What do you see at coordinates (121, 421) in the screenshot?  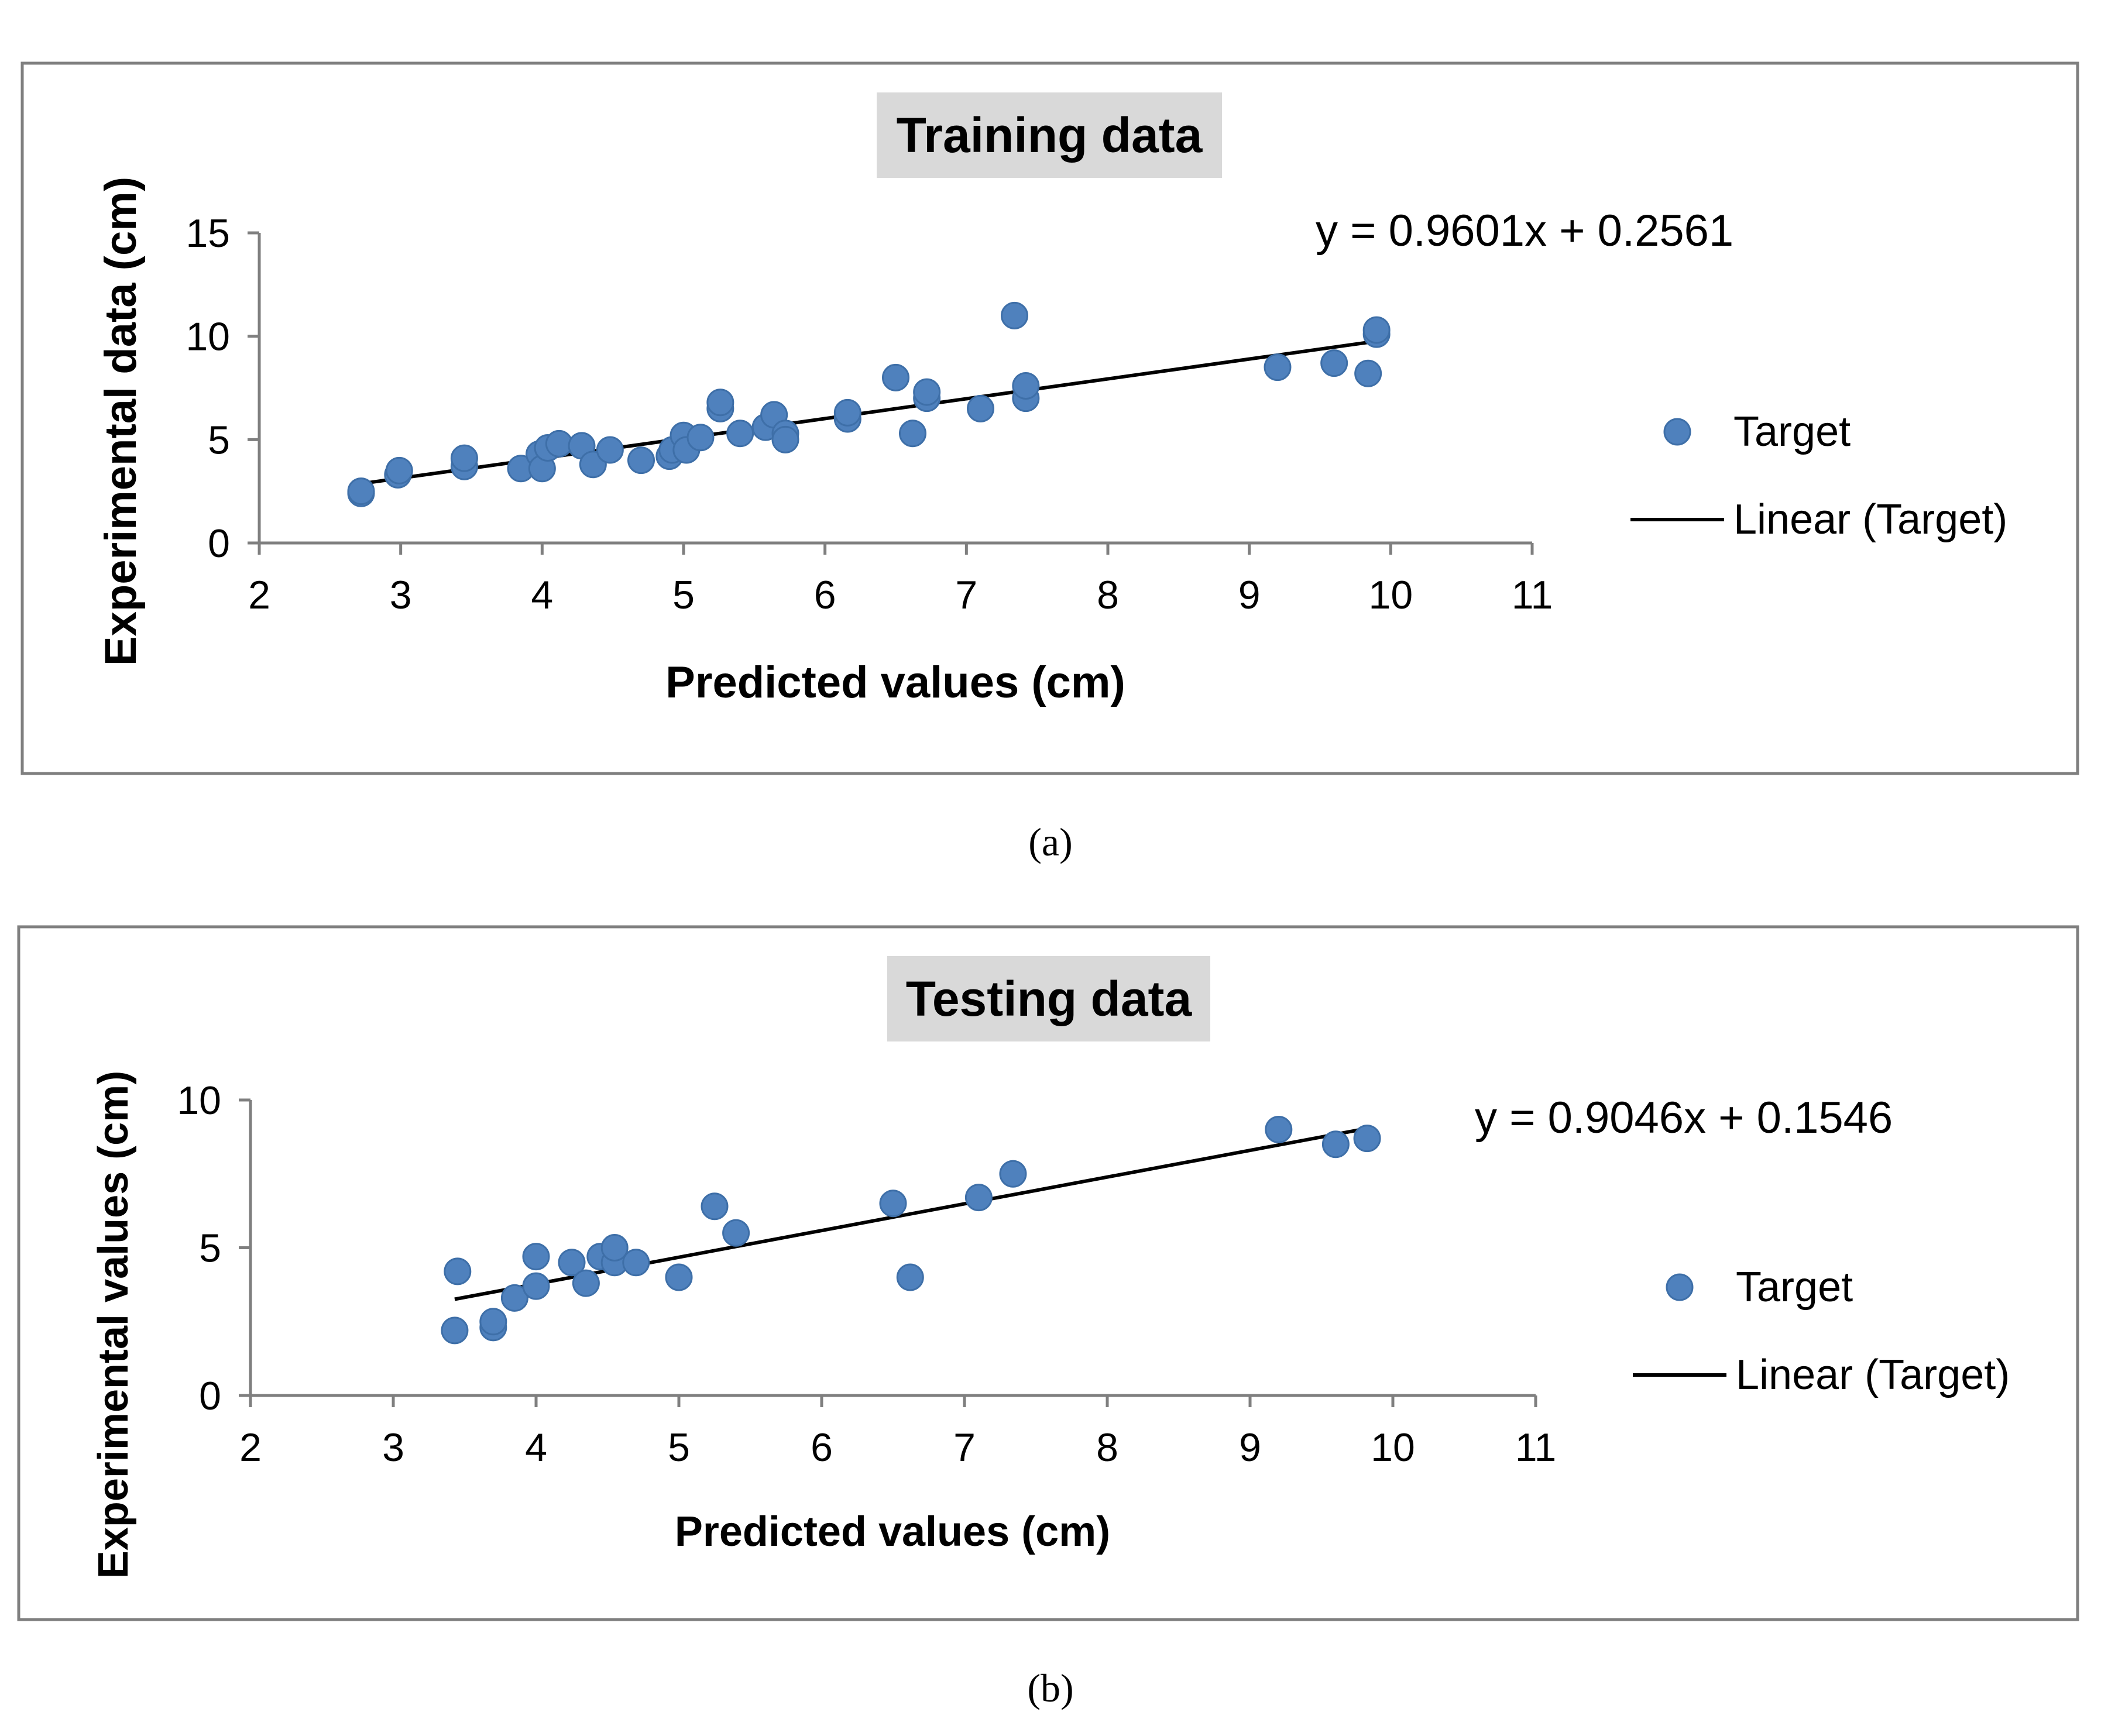 I see `y-axis-label: Experimental data (cm)` at bounding box center [121, 421].